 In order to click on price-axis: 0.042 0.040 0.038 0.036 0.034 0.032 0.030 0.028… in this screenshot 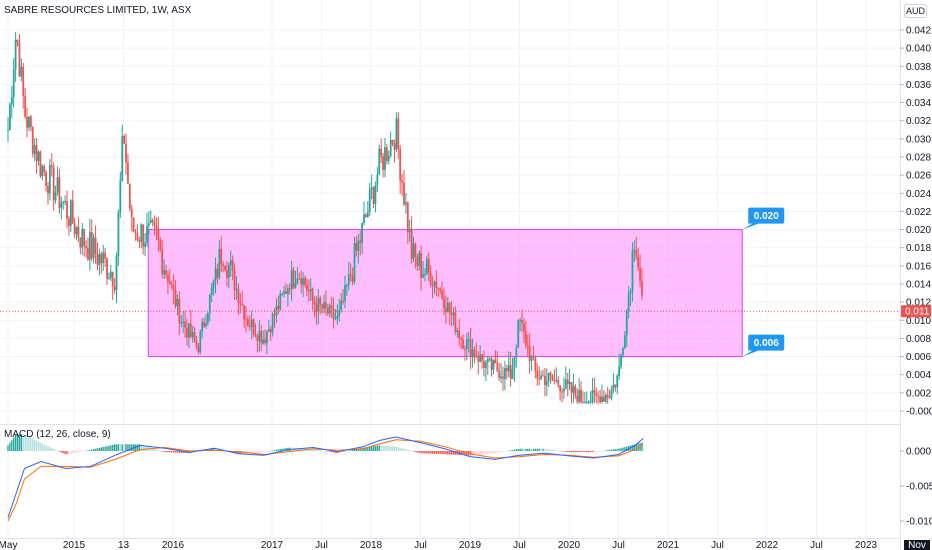, I will do `click(916, 222)`.